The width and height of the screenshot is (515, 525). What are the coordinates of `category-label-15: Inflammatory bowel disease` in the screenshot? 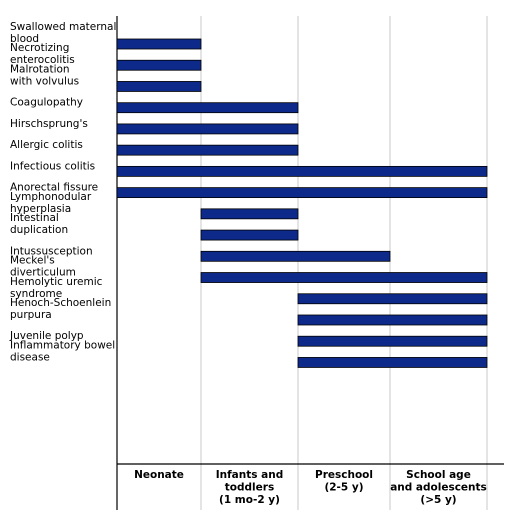 It's located at (62, 351).